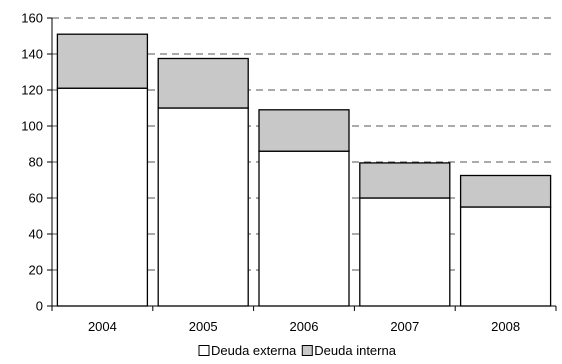 This screenshot has height=364, width=562. Describe the element at coordinates (404, 326) in the screenshot. I see `x-tick-label: 2007` at that location.